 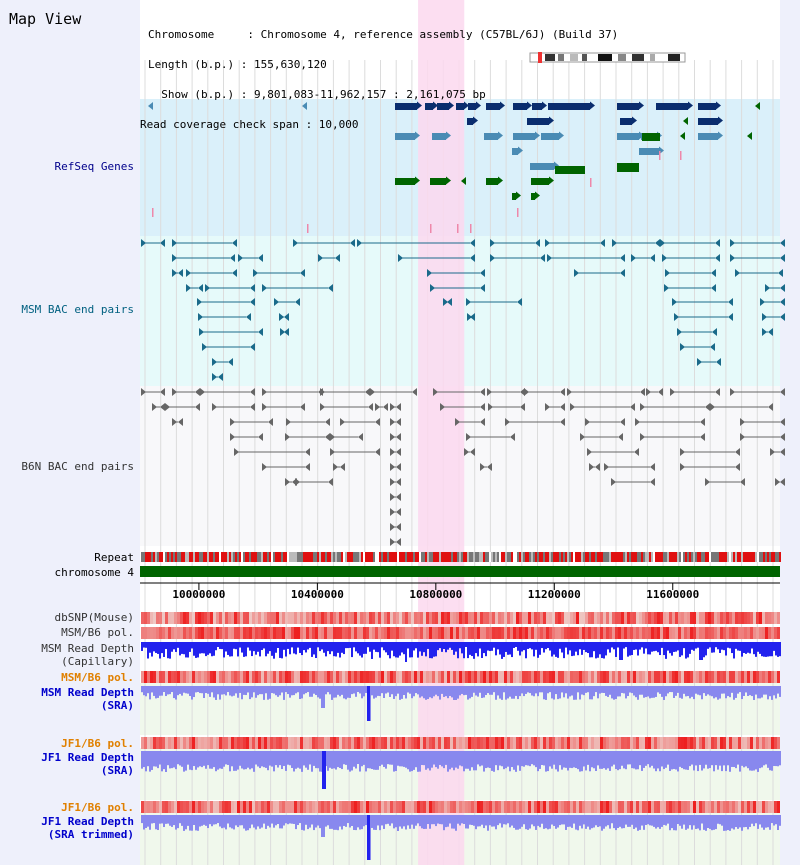 What do you see at coordinates (87, 757) in the screenshot?
I see `track-label-jf1-depth-sra: JF1 Read Depth` at bounding box center [87, 757].